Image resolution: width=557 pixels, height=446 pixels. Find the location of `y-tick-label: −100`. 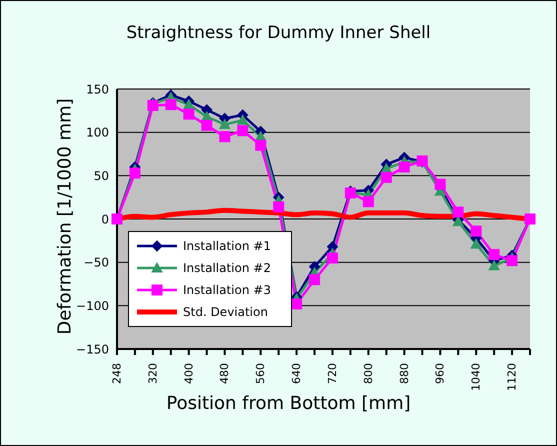

y-tick-label: −100 is located at coordinates (92, 305).